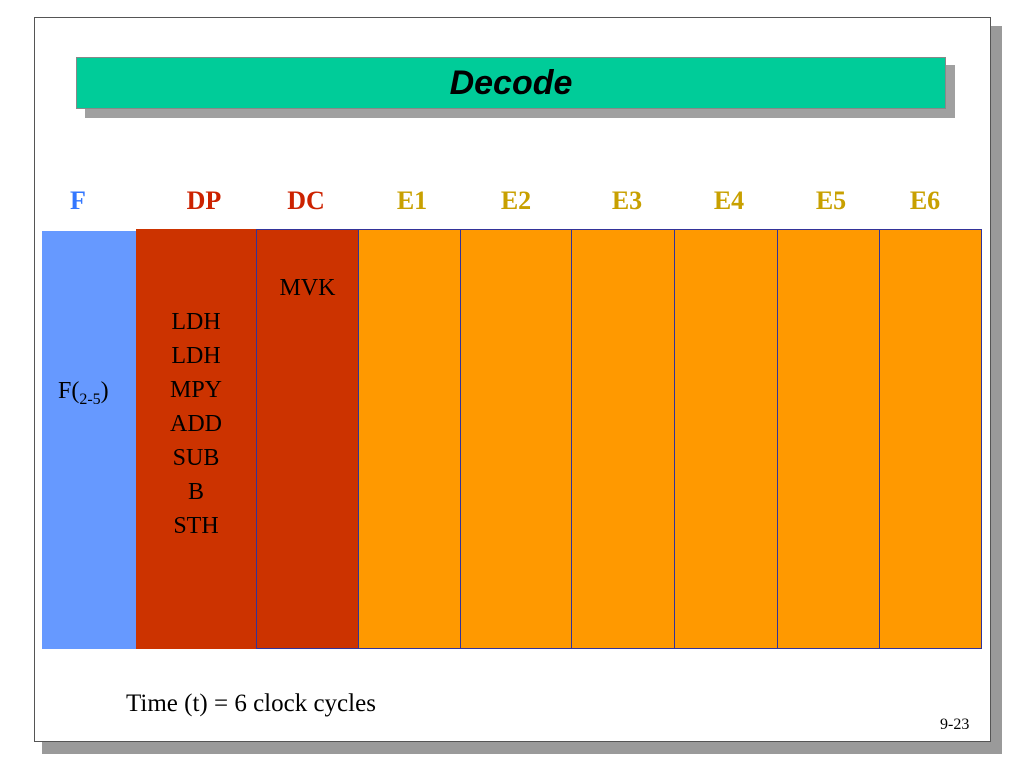  What do you see at coordinates (89, 440) in the screenshot?
I see `fetch-column` at bounding box center [89, 440].